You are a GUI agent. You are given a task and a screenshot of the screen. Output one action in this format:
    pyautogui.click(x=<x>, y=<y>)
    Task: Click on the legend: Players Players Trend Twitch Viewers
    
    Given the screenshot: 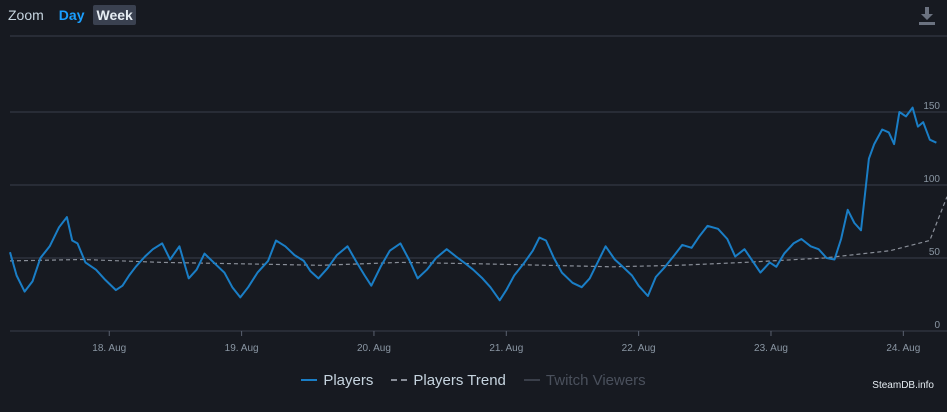 What is the action you would take?
    pyautogui.click(x=473, y=380)
    